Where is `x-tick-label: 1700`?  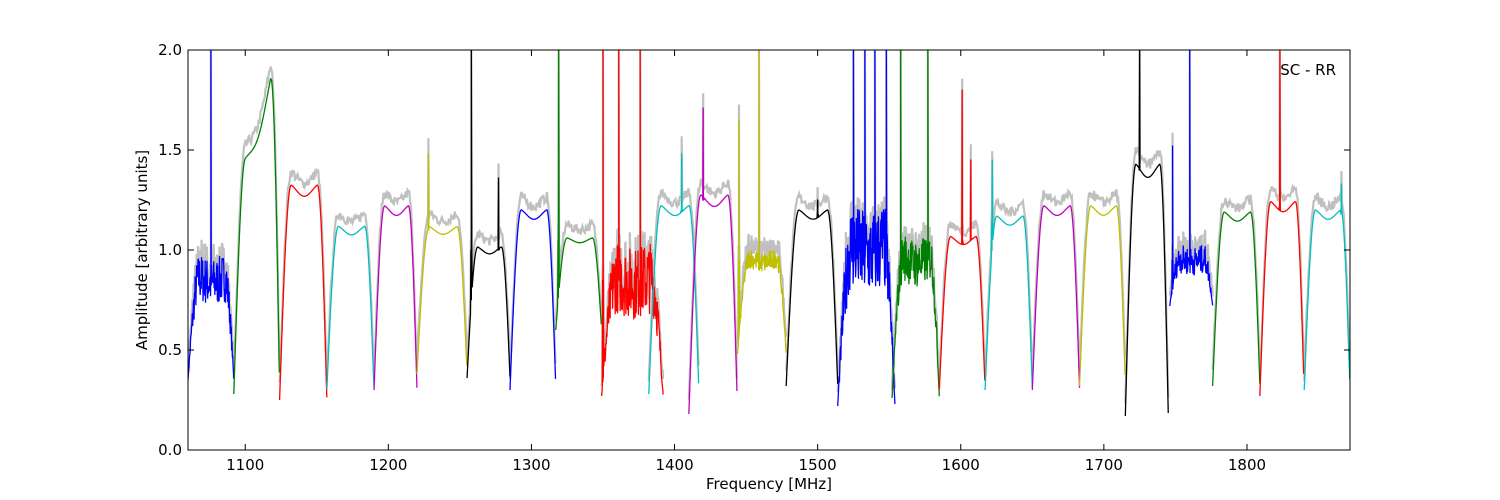 x-tick-label: 1700 is located at coordinates (1104, 465).